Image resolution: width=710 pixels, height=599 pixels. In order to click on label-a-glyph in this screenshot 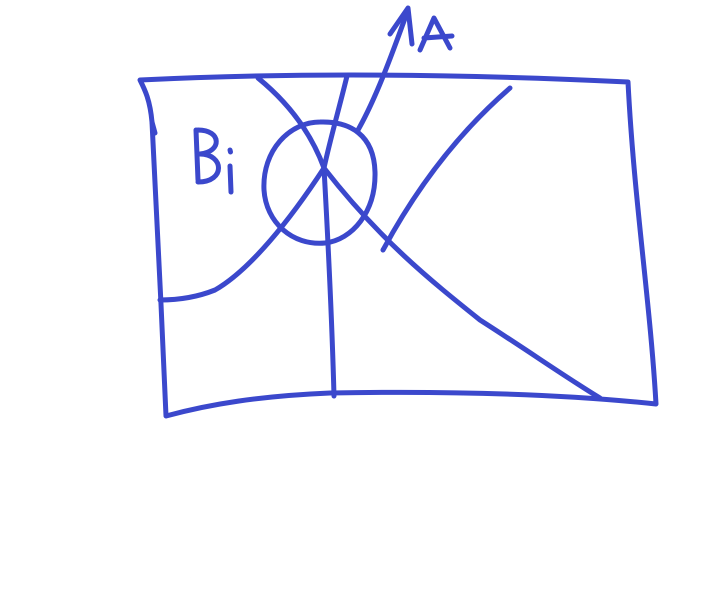, I will do `click(436, 34)`.